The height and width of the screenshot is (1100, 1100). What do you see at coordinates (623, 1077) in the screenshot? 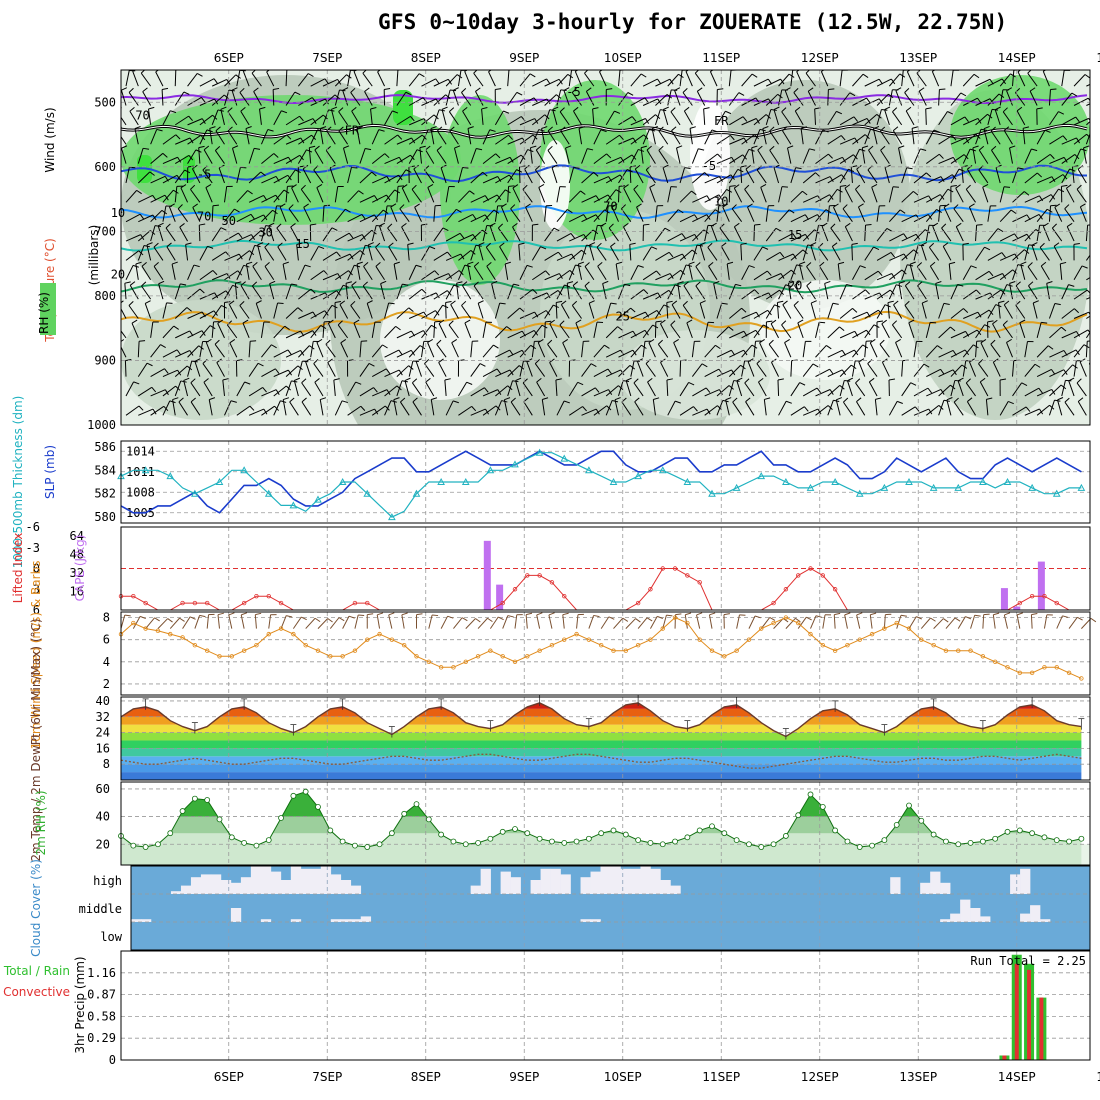
I see `date-tick-bottom: 10SEP` at bounding box center [623, 1077].